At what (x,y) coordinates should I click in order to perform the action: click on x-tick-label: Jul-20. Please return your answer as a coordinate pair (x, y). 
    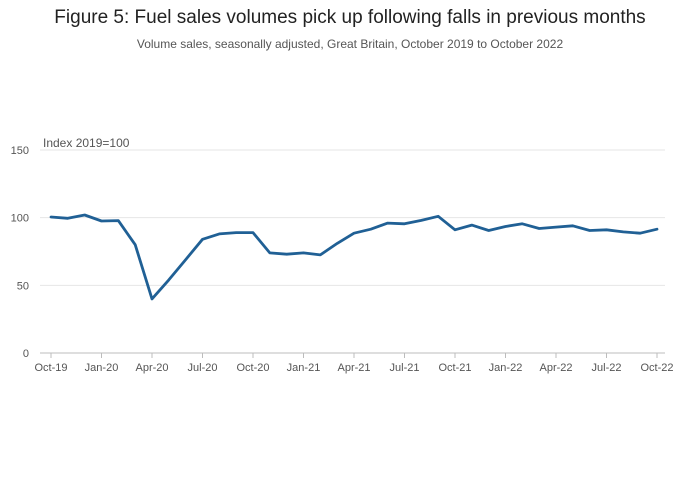
    Looking at the image, I should click on (203, 368).